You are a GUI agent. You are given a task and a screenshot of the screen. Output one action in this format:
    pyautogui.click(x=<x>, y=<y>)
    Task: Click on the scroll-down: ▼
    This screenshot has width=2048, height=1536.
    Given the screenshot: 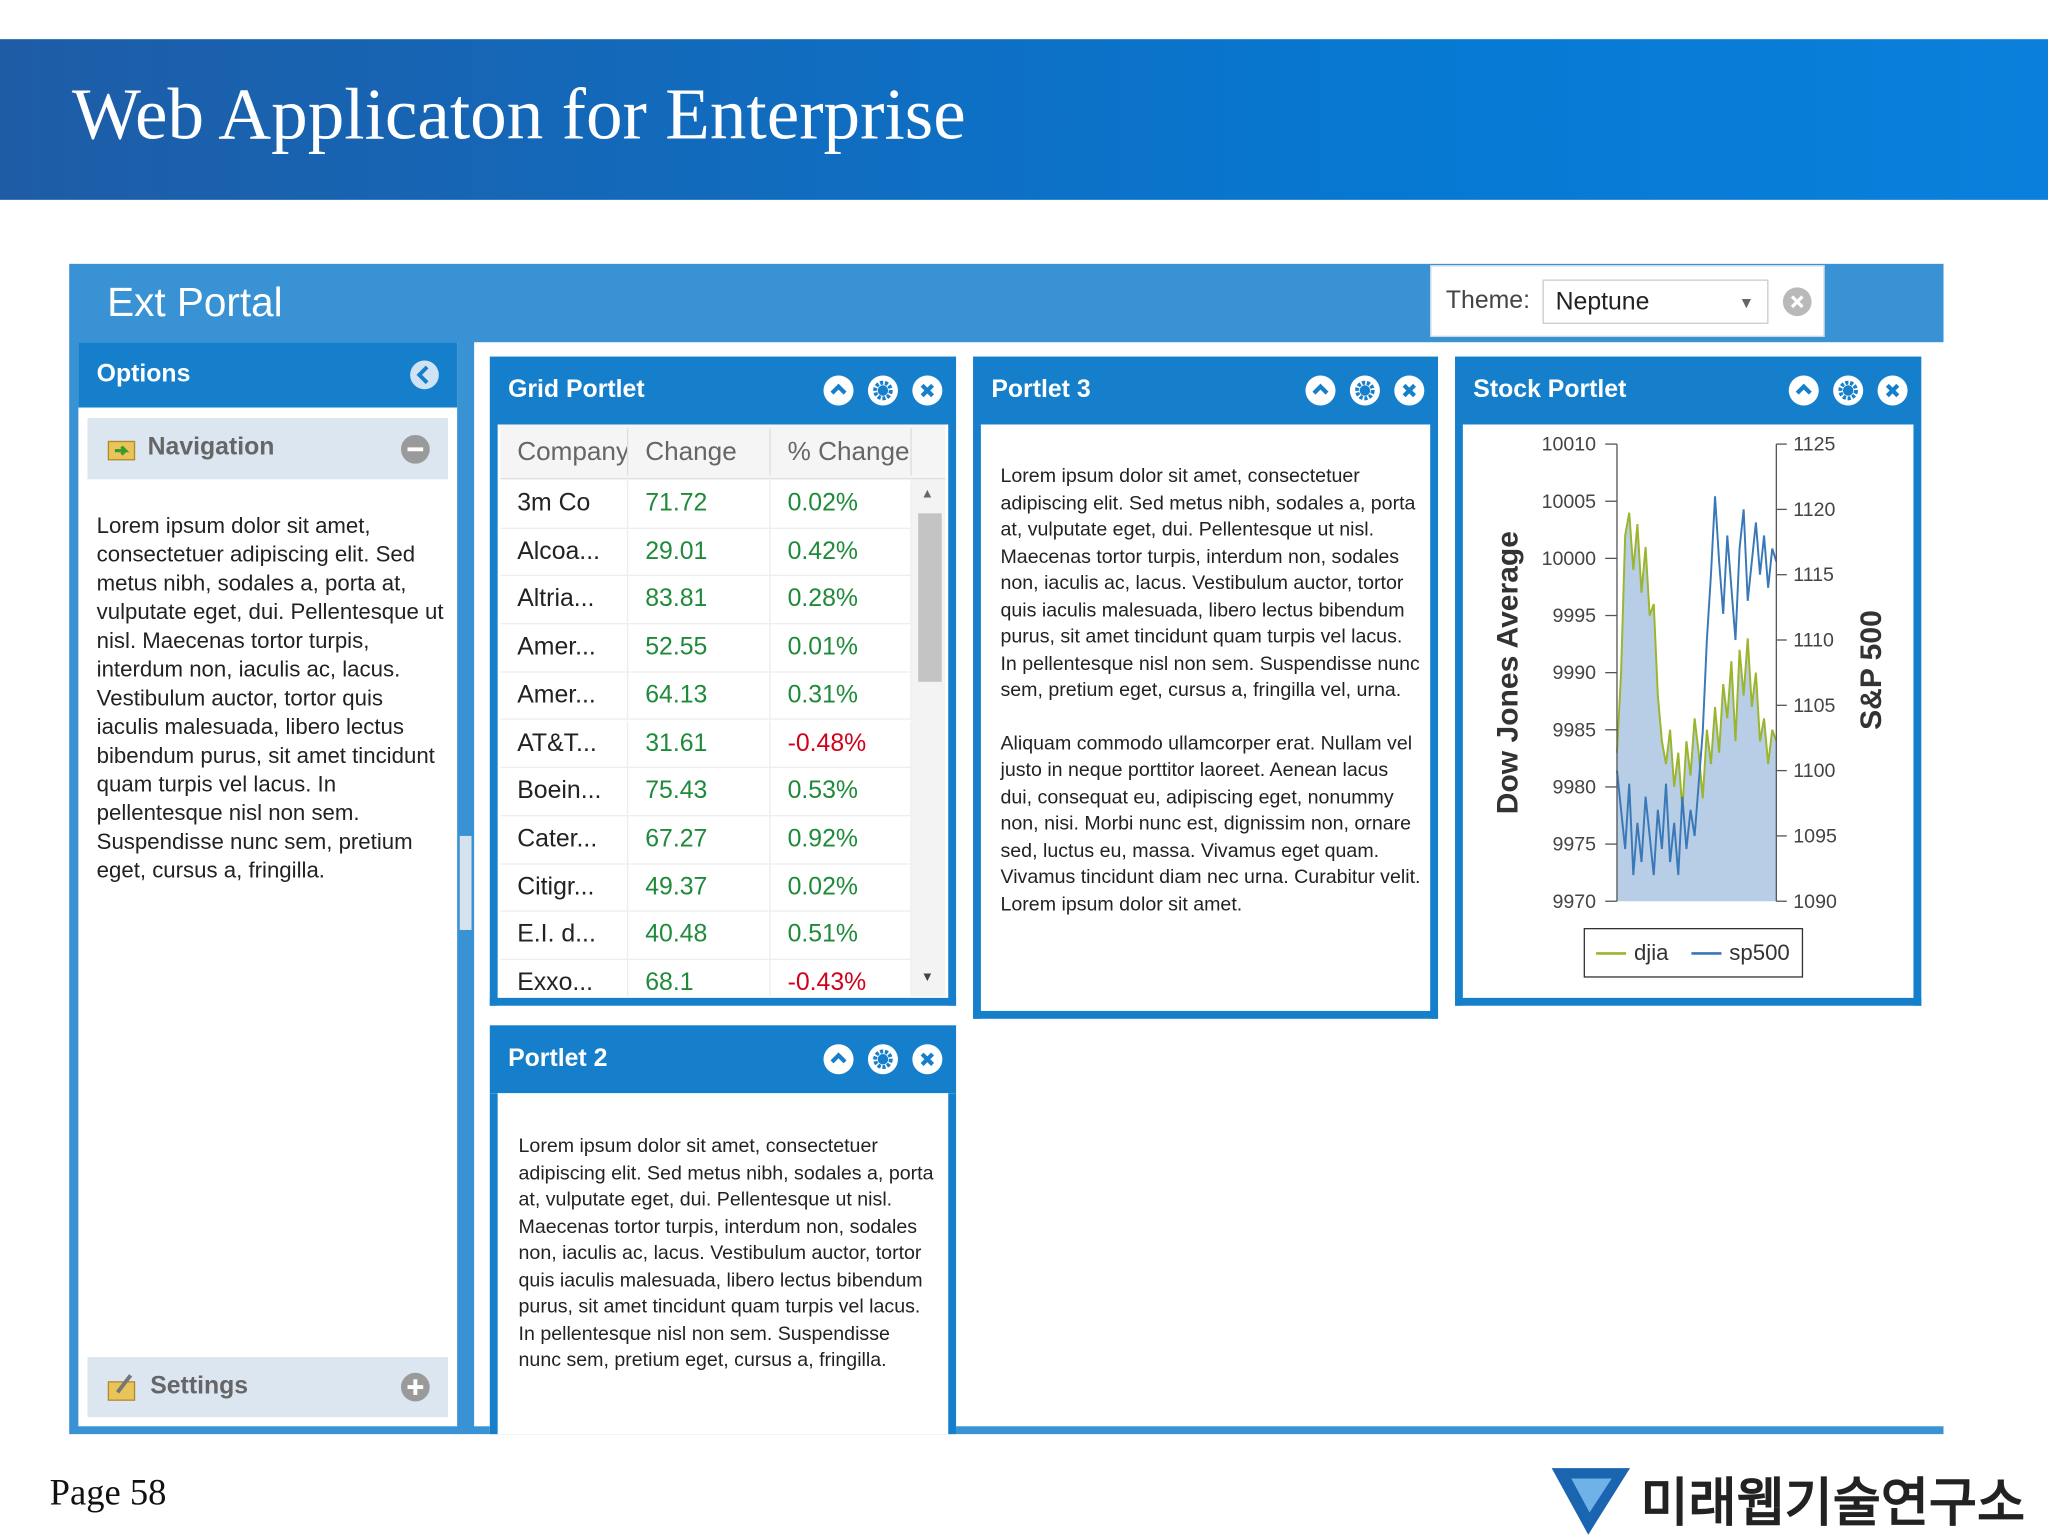 What is the action you would take?
    pyautogui.click(x=927, y=977)
    